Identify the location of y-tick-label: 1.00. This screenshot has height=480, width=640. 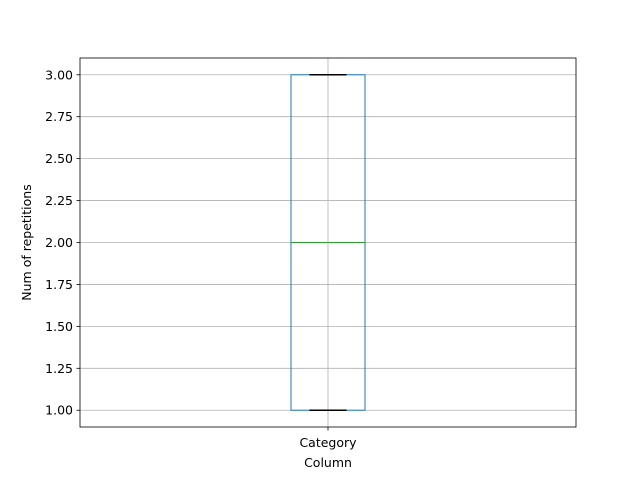
(59, 410).